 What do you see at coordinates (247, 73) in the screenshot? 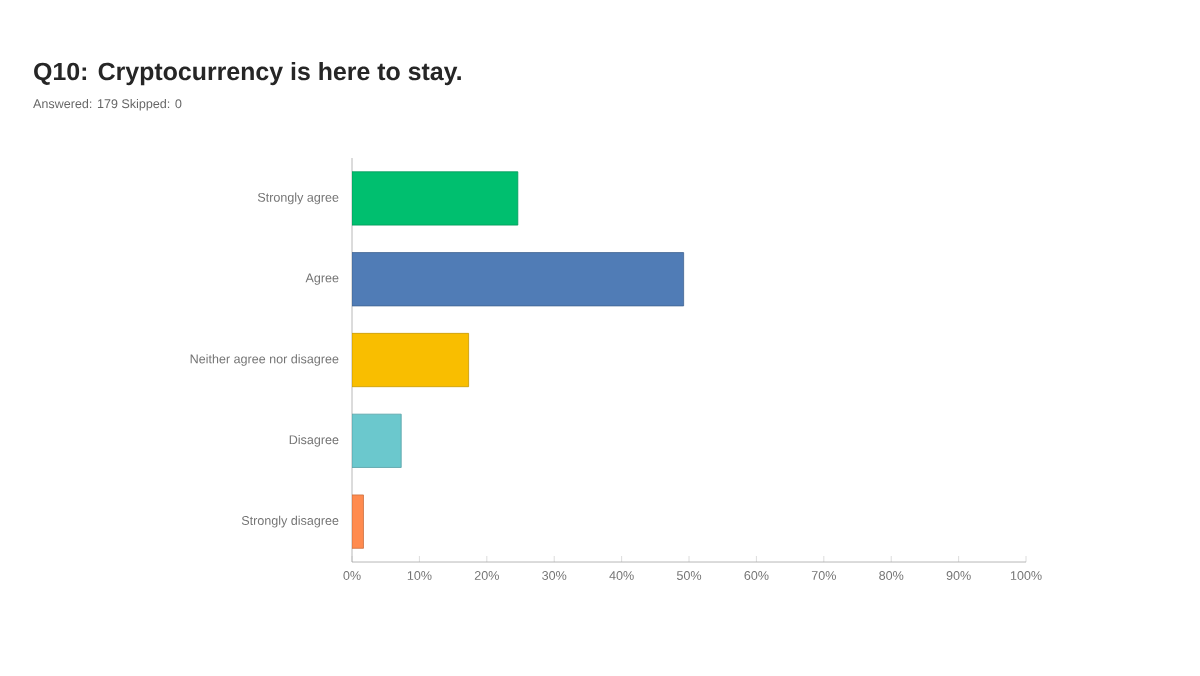
I see `chart-title: Q10: Cryptocurrency is here to stay.` at bounding box center [247, 73].